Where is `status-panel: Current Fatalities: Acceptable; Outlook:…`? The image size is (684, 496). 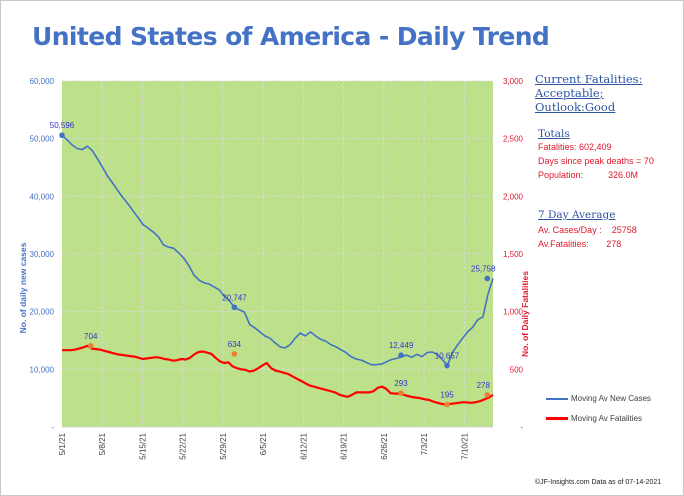 status-panel: Current Fatalities: Acceptable; Outlook:… is located at coordinates (588, 93).